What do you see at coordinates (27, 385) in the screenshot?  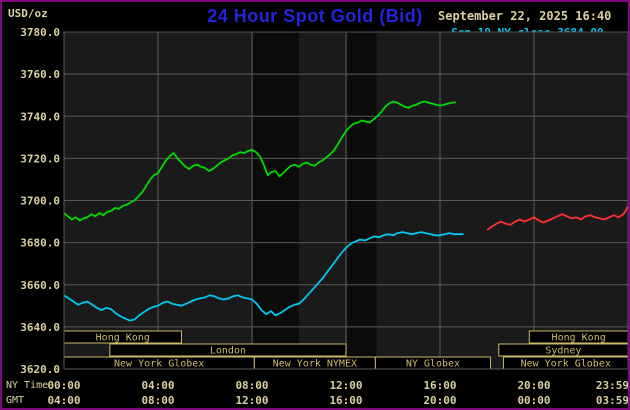 I see `ny-time-axis-caption: NY Time` at bounding box center [27, 385].